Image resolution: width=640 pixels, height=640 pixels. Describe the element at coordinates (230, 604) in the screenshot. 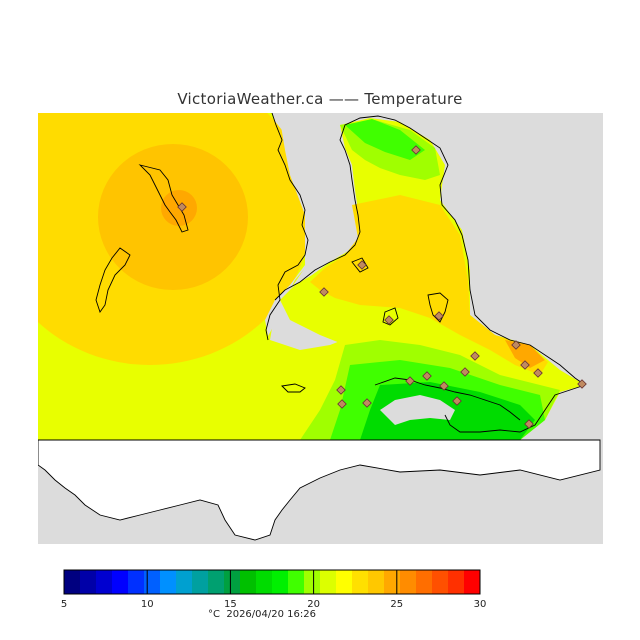

I see `legend-tick-label: 15` at that location.